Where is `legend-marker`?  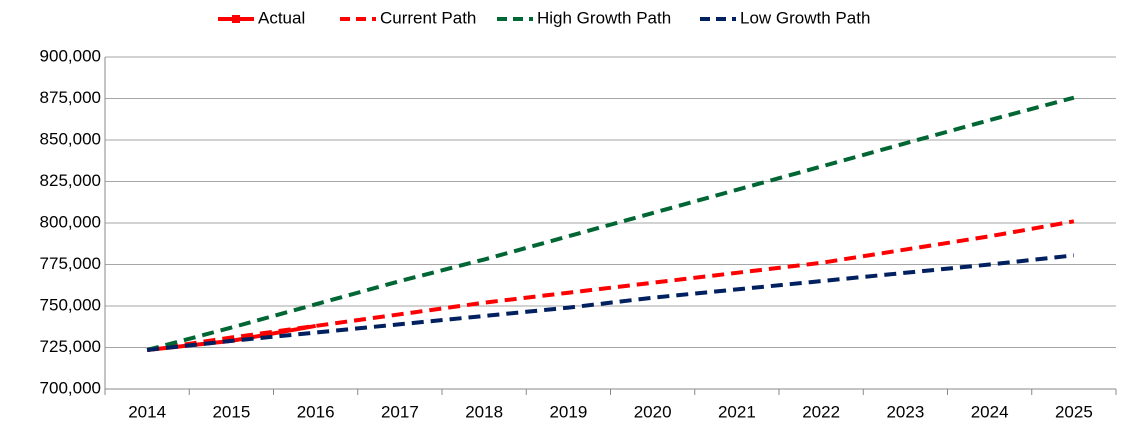
legend-marker is located at coordinates (236, 19).